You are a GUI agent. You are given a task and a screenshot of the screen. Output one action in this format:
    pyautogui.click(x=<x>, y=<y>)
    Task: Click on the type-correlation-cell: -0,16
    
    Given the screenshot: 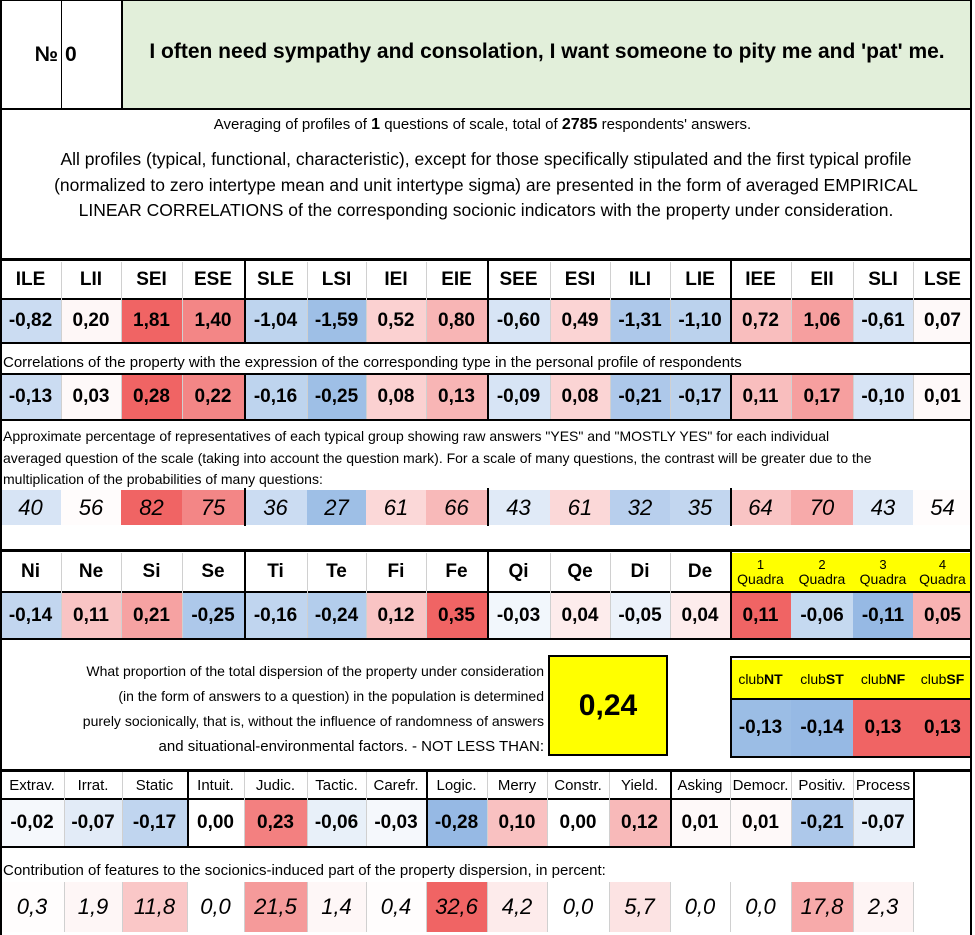 What is the action you would take?
    pyautogui.click(x=275, y=397)
    